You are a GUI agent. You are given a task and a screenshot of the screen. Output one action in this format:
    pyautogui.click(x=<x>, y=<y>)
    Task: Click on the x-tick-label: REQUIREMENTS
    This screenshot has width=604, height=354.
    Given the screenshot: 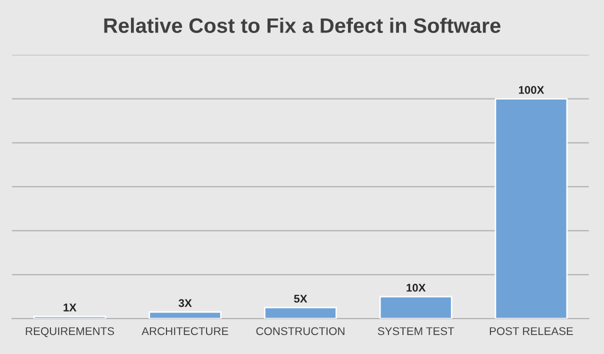 What is the action you would take?
    pyautogui.click(x=70, y=332)
    